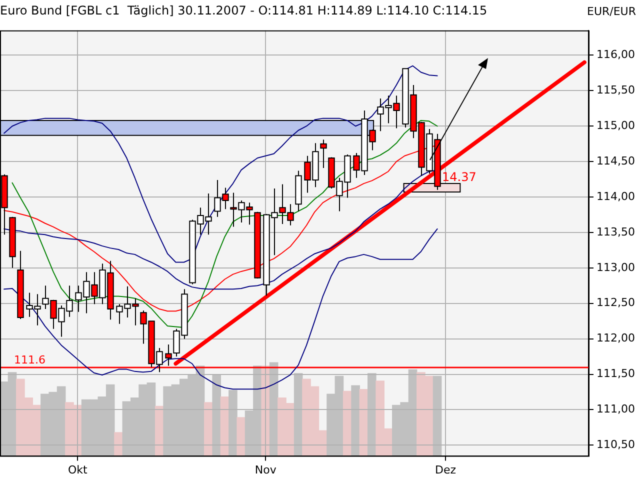  What do you see at coordinates (616, 338) in the screenshot?
I see `y-tick-label: 112,00` at bounding box center [616, 338].